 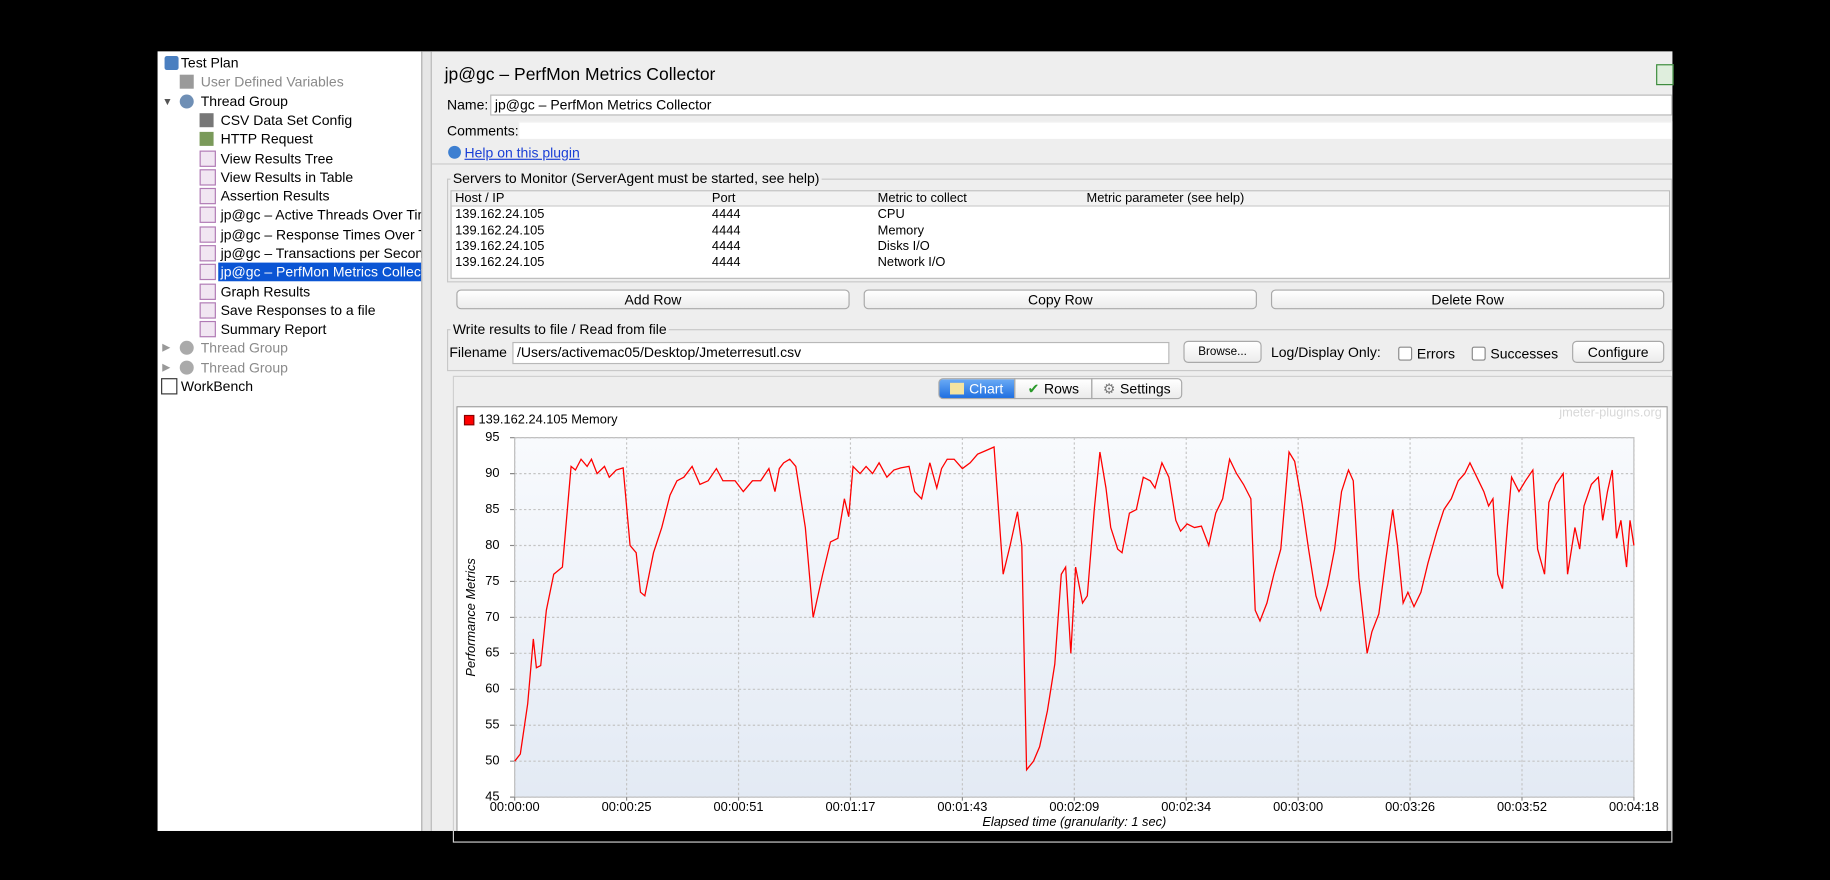 What do you see at coordinates (469, 420) in the screenshot?
I see `legend-swatch` at bounding box center [469, 420].